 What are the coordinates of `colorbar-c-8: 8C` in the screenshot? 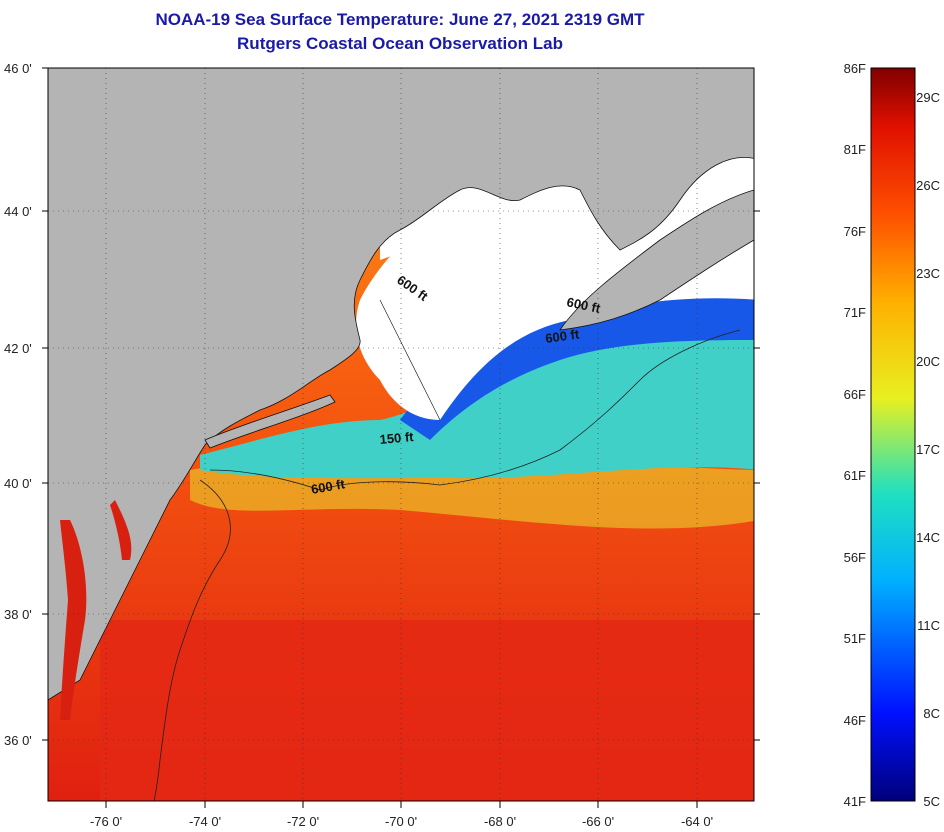 It's located at (931, 713).